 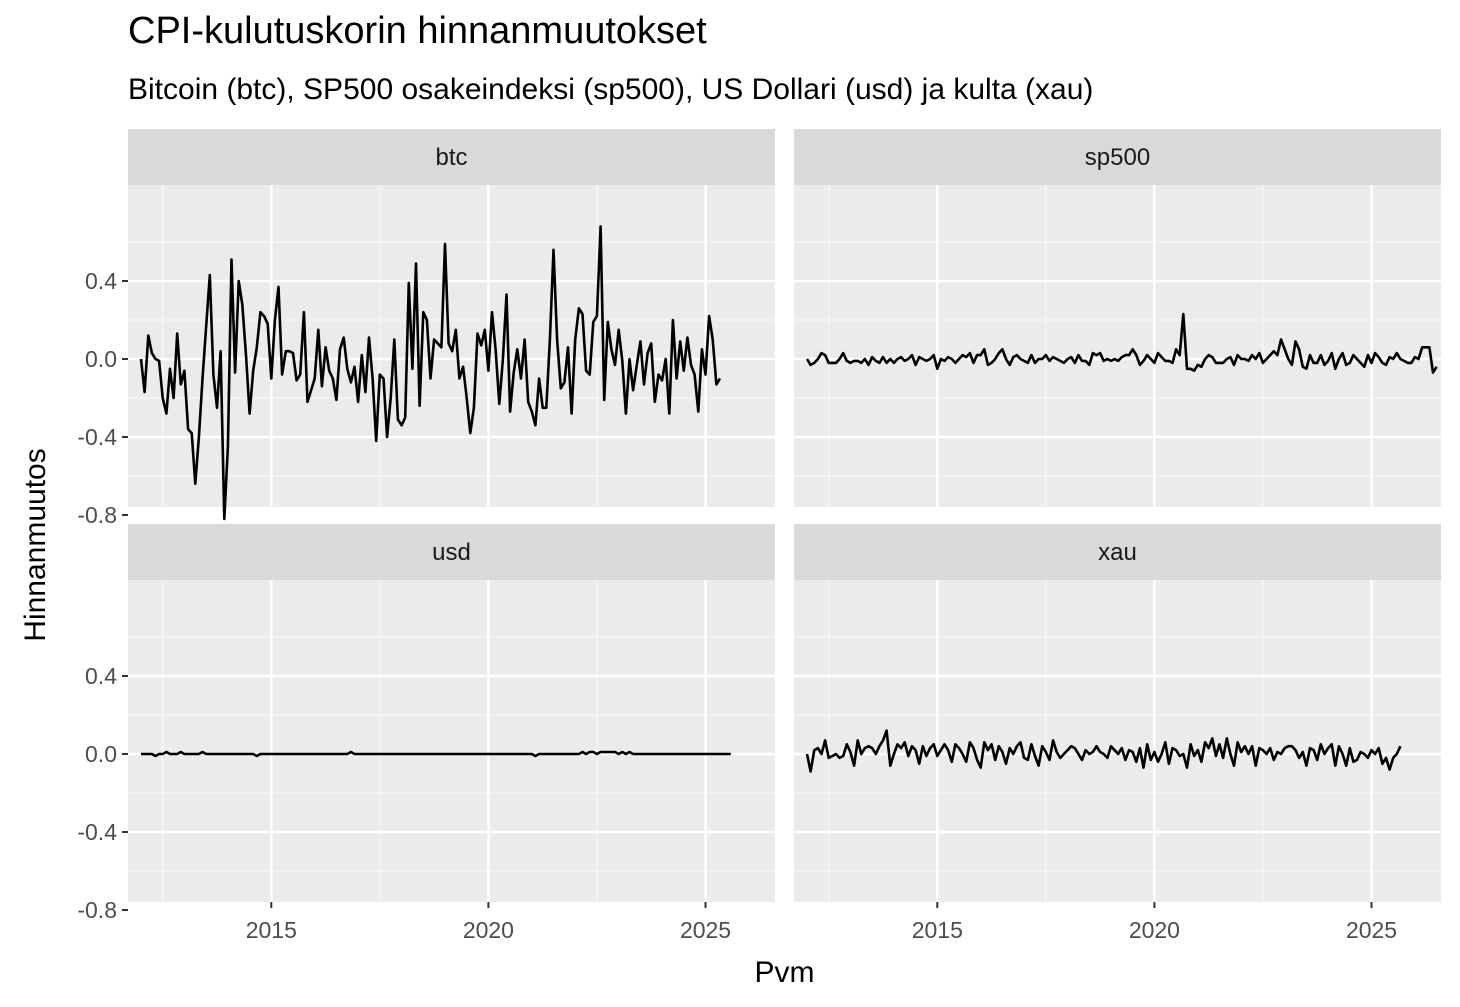 I want to click on series-line-btc, so click(x=430, y=373).